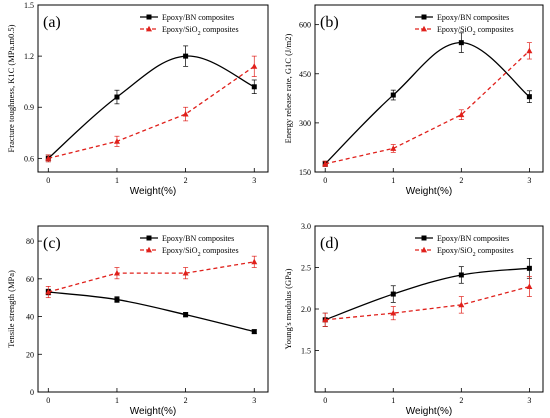  What do you see at coordinates (288, 308) in the screenshot?
I see `y-axis-label: Young's modulus (GPa)` at bounding box center [288, 308].